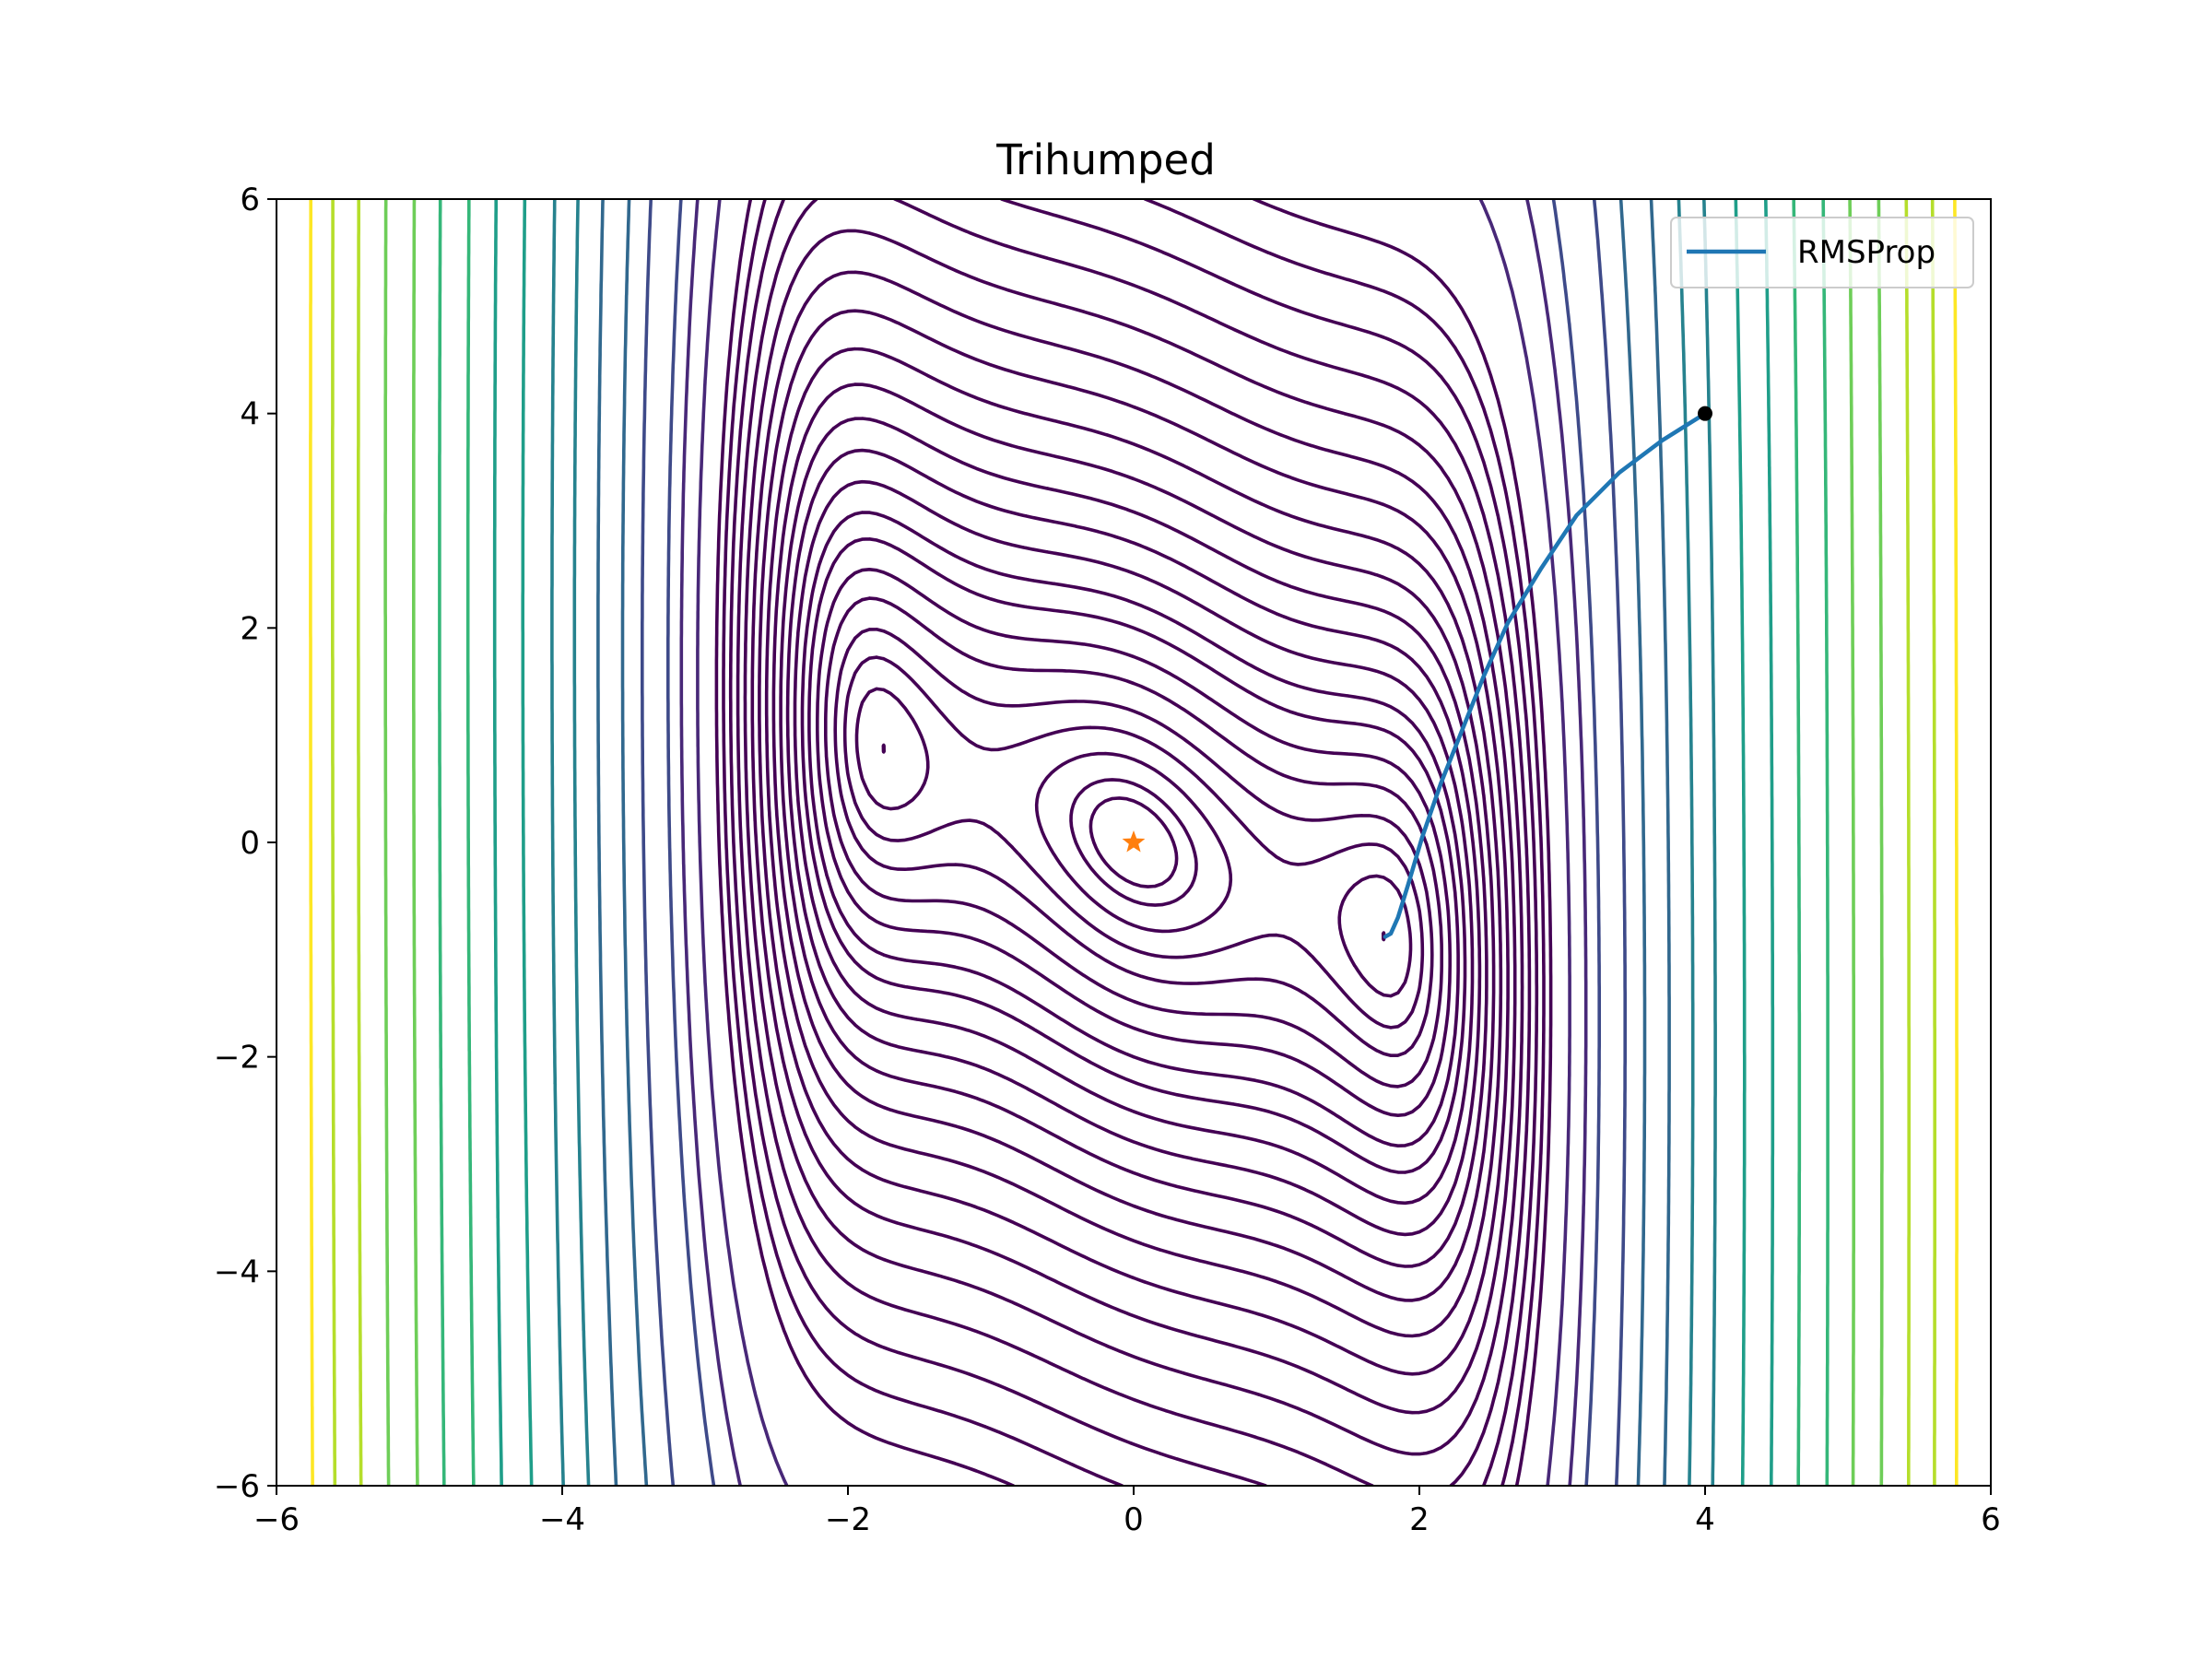  What do you see at coordinates (1705, 1519) in the screenshot?
I see `x-tick-label: 4` at bounding box center [1705, 1519].